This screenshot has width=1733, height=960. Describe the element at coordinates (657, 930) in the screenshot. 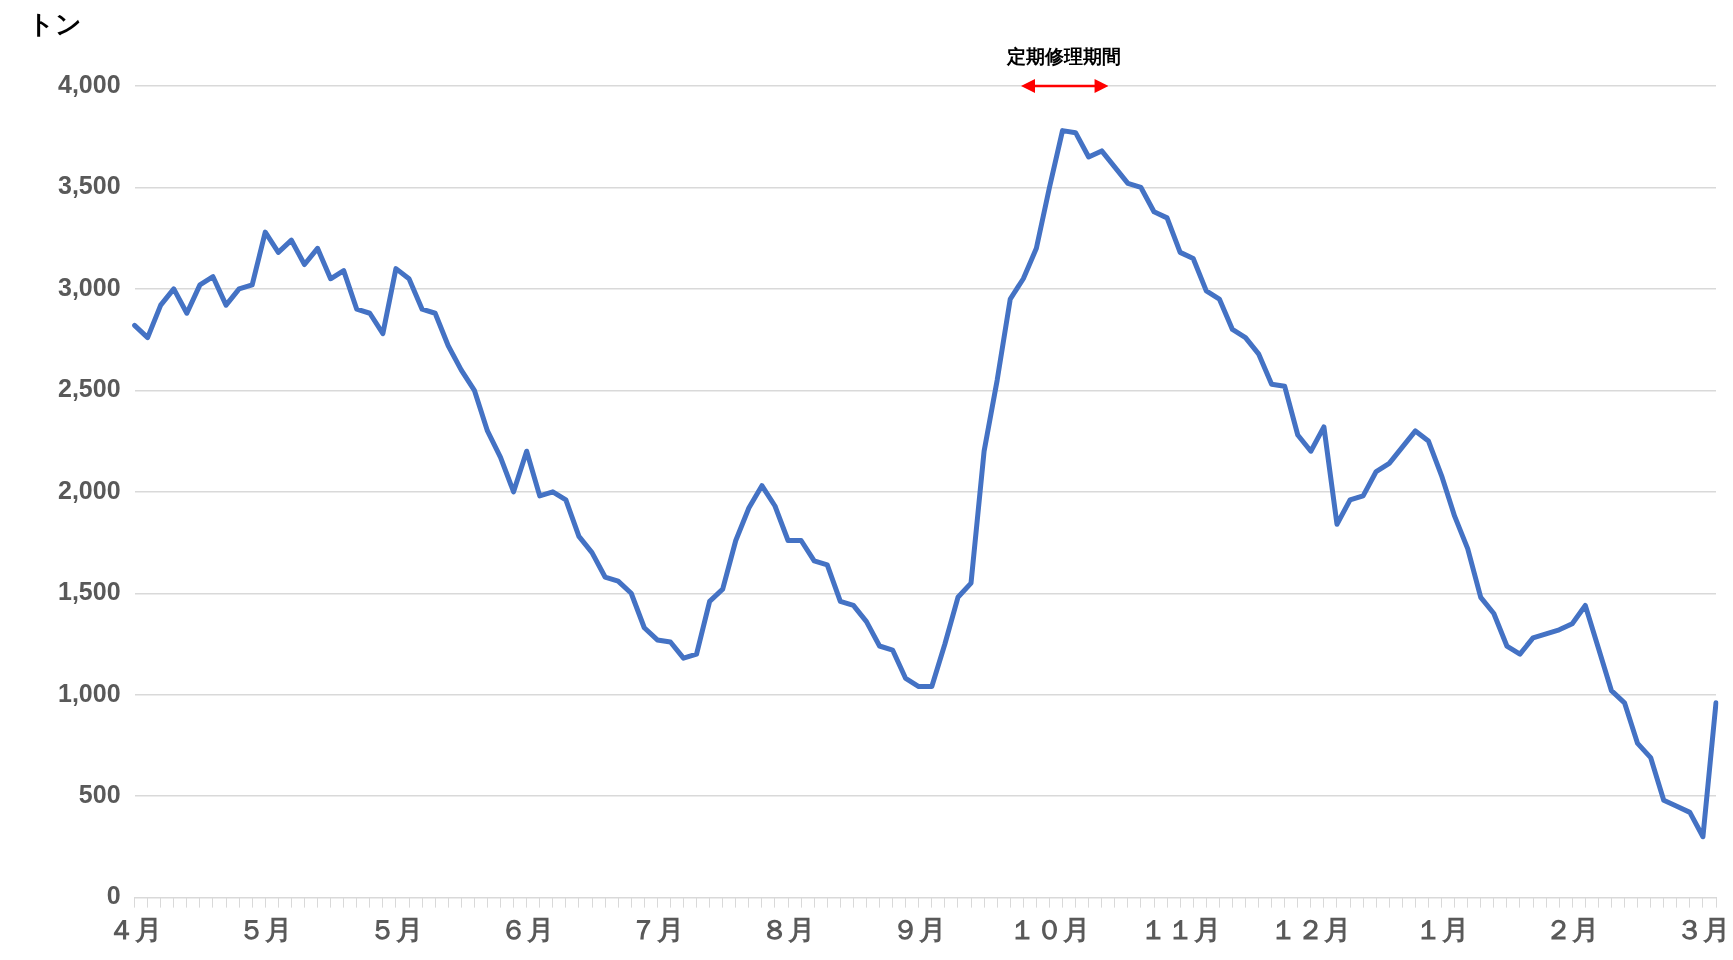

I see `x-tick-label: ７月` at that location.